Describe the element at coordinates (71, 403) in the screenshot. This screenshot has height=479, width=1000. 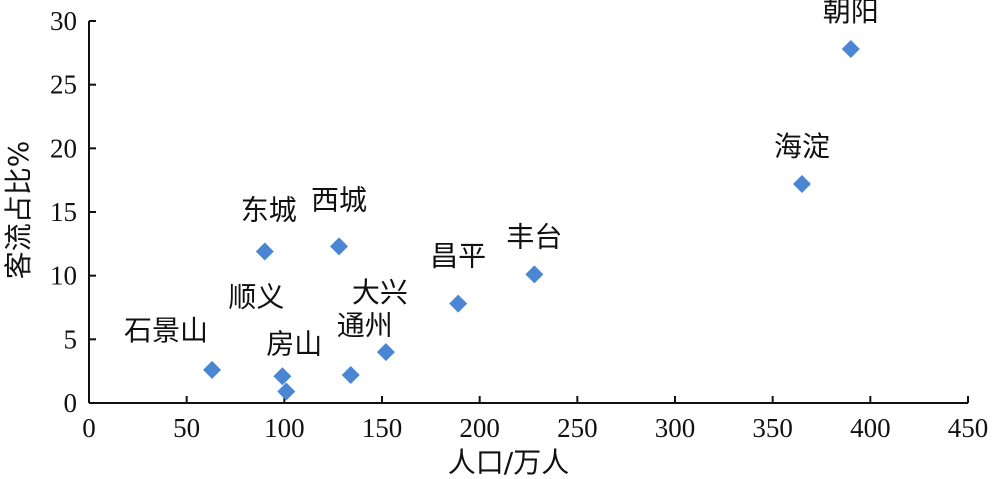
I see `y-tick-label: 0` at that location.